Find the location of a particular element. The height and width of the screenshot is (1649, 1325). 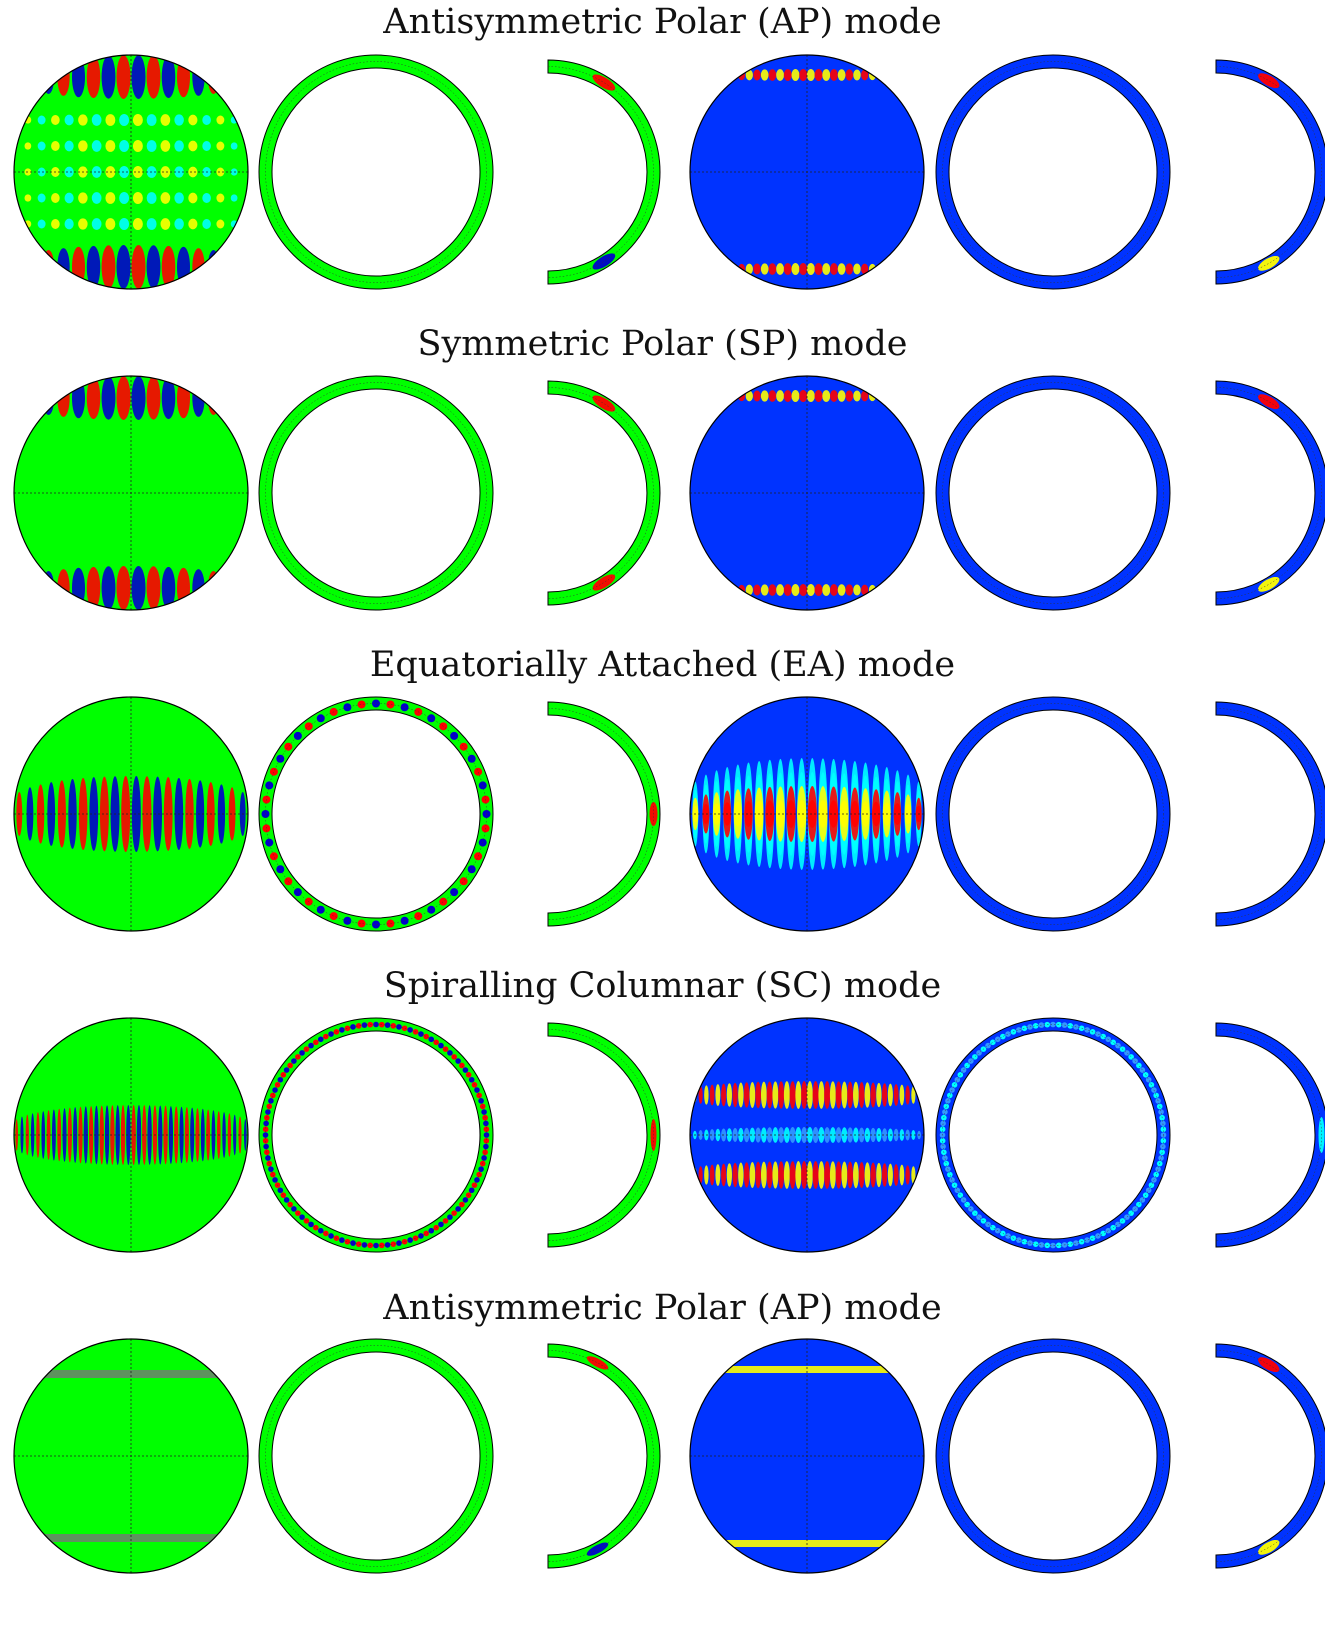

meridional-band is located at coordinates (604, 172).